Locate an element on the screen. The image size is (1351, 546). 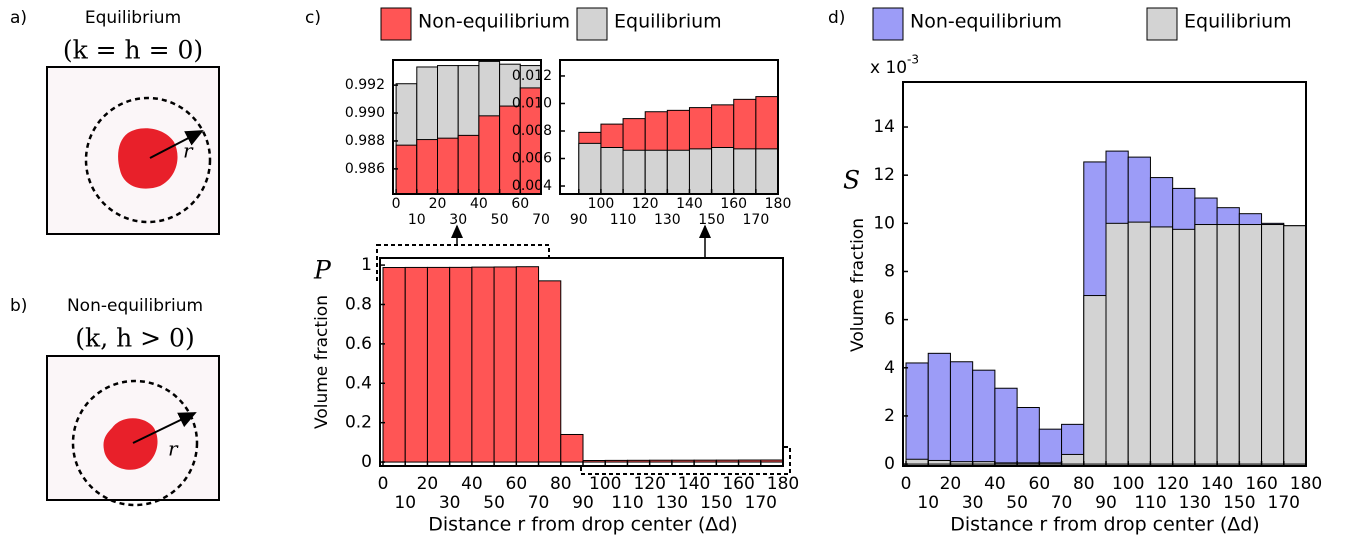
drop is located at coordinates (148, 158).